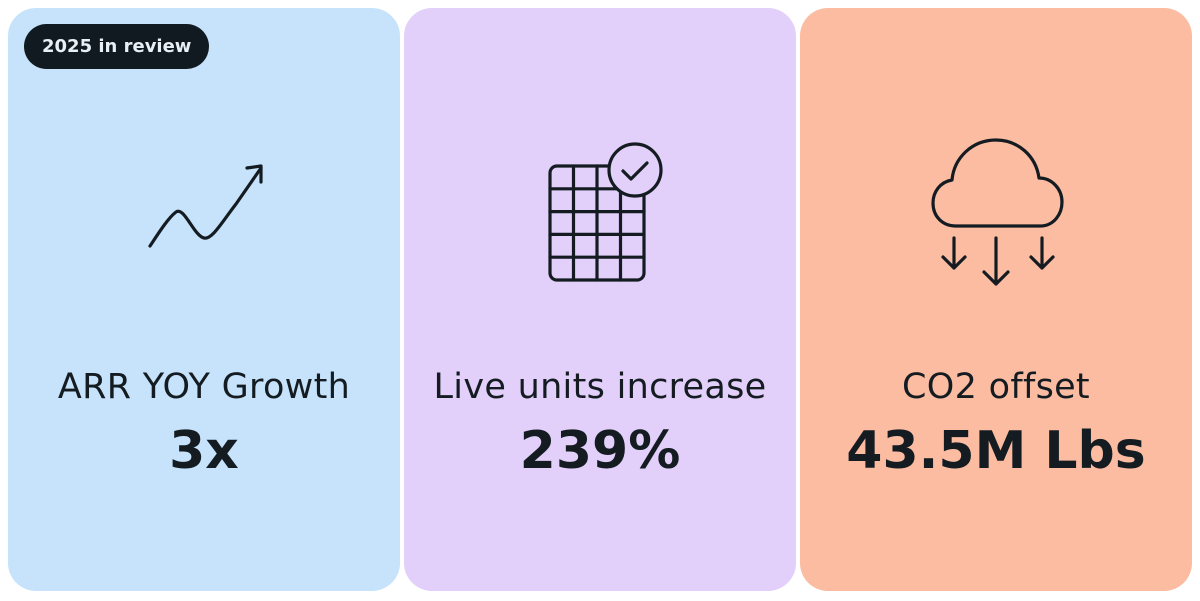  I want to click on grid-checkmark-icon, so click(600, 211).